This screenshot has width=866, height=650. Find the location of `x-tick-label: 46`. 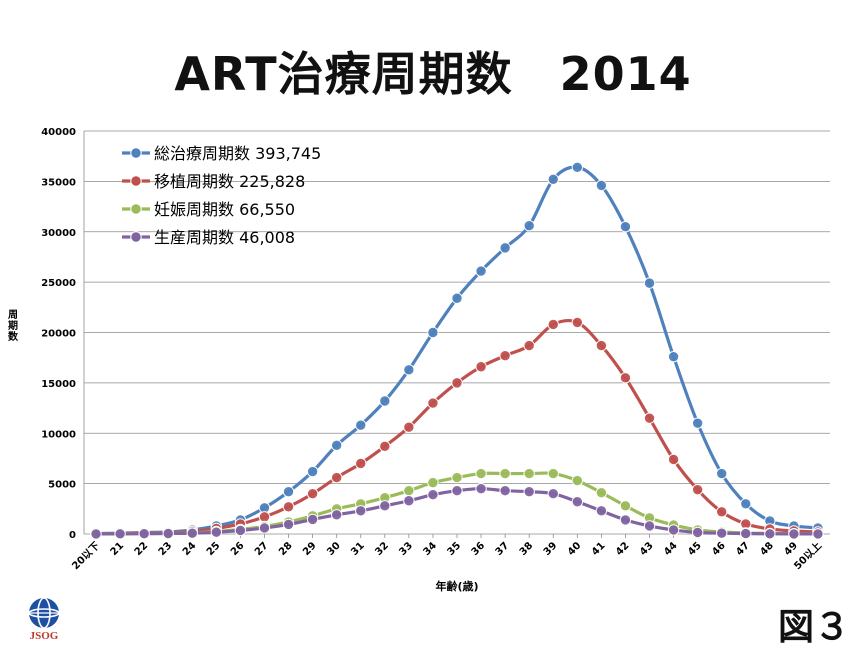

x-tick-label: 46 is located at coordinates (719, 549).